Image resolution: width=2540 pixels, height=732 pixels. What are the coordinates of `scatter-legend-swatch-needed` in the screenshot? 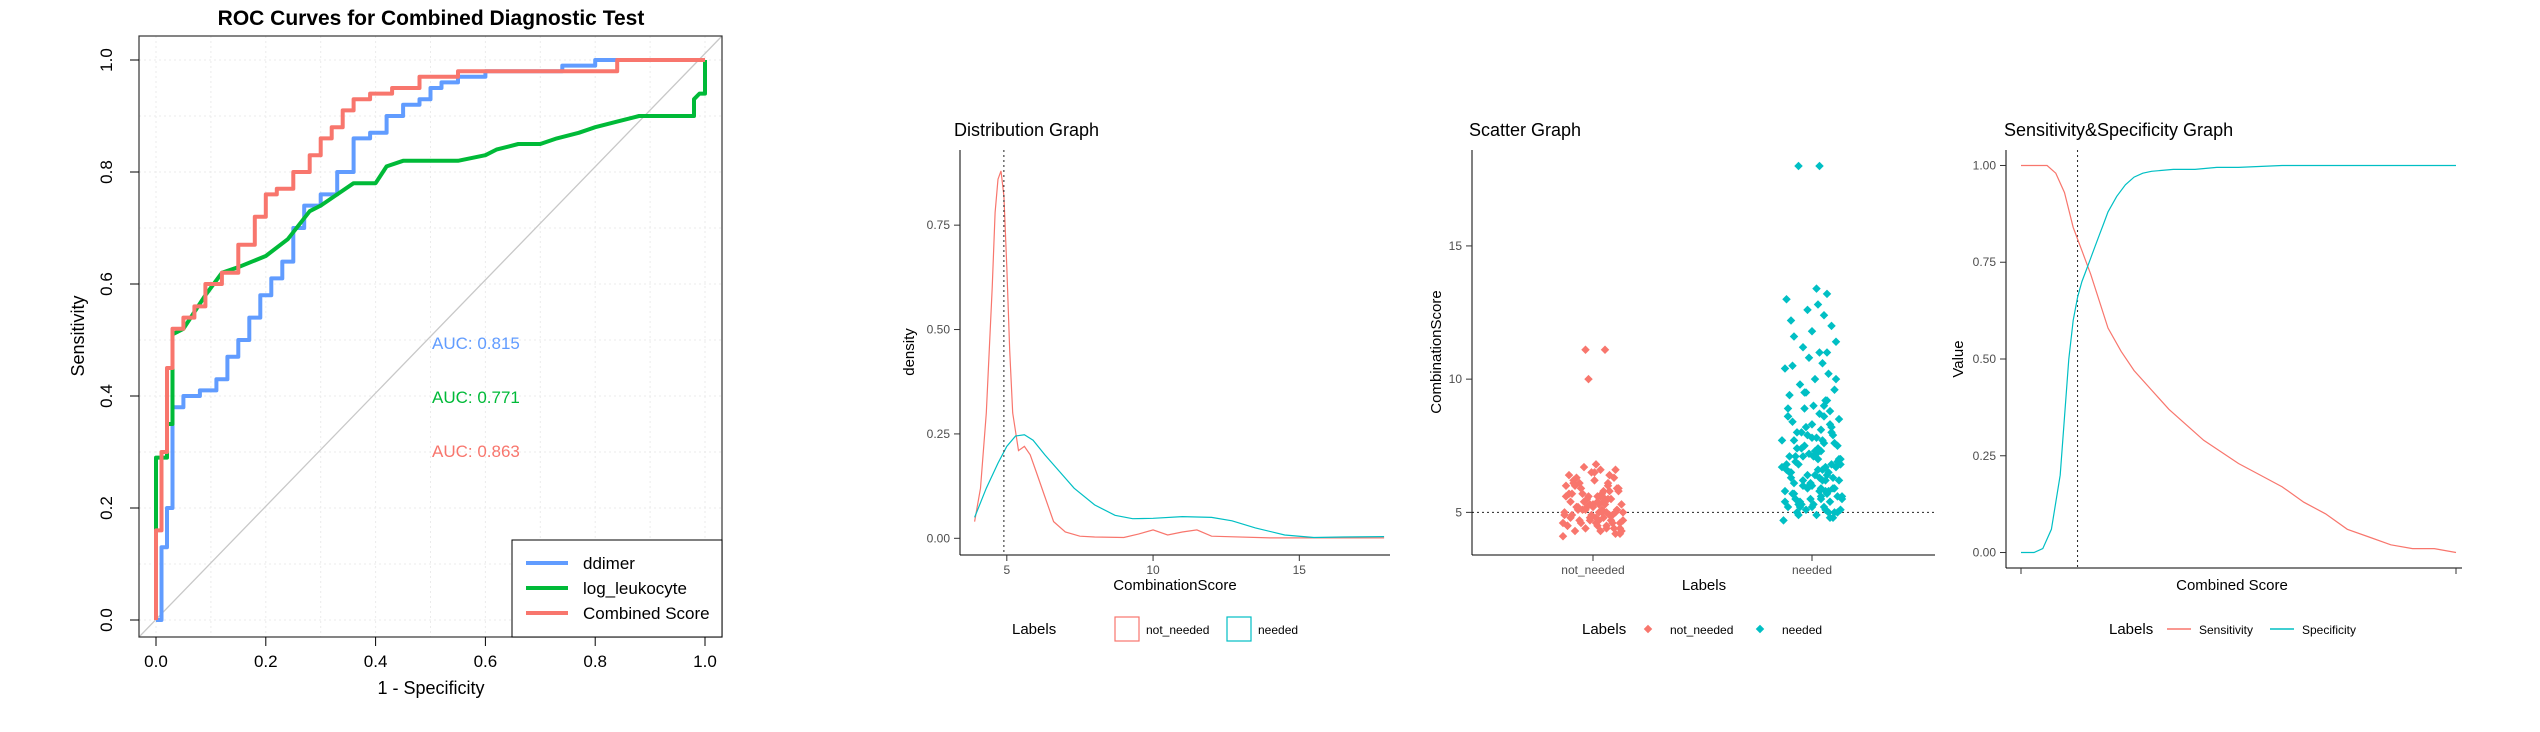 It's located at (1760, 629).